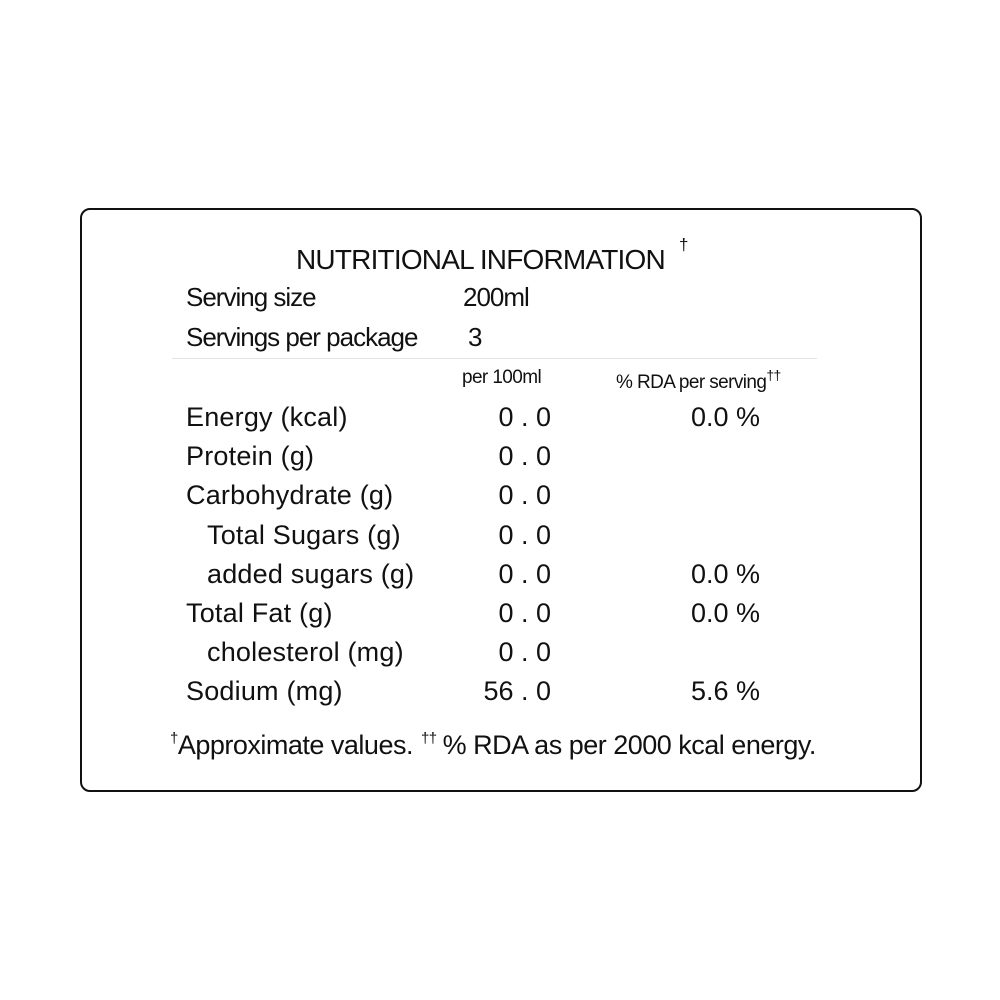 The image size is (1000, 1000). What do you see at coordinates (264, 691) in the screenshot?
I see `nutrient-name: Sodium (mg)` at bounding box center [264, 691].